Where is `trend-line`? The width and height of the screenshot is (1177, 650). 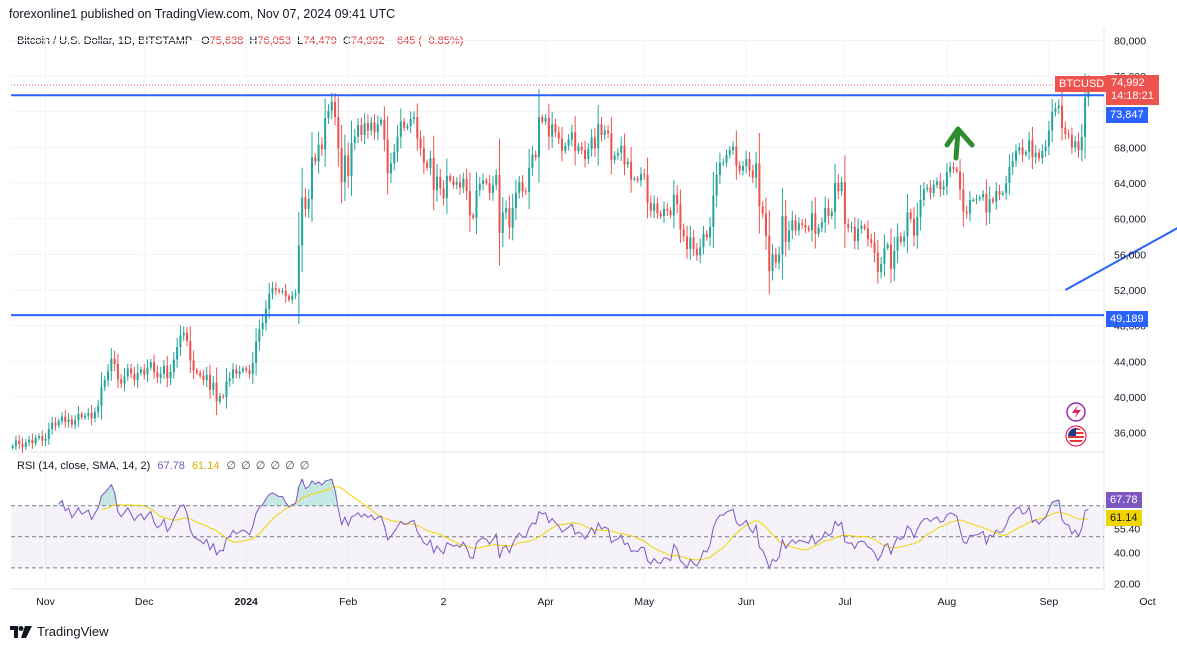
trend-line is located at coordinates (1120, 244).